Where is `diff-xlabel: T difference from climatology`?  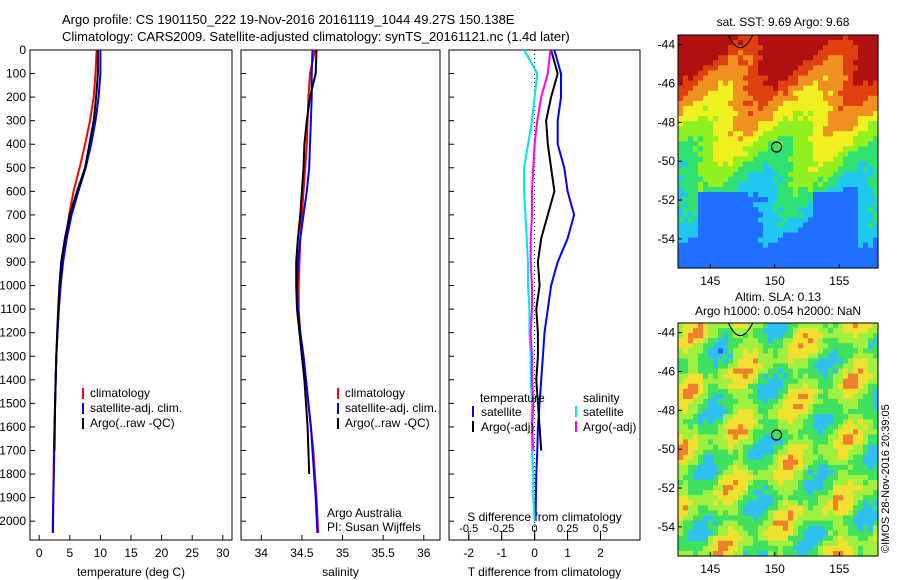 diff-xlabel: T difference from climatology is located at coordinates (545, 572).